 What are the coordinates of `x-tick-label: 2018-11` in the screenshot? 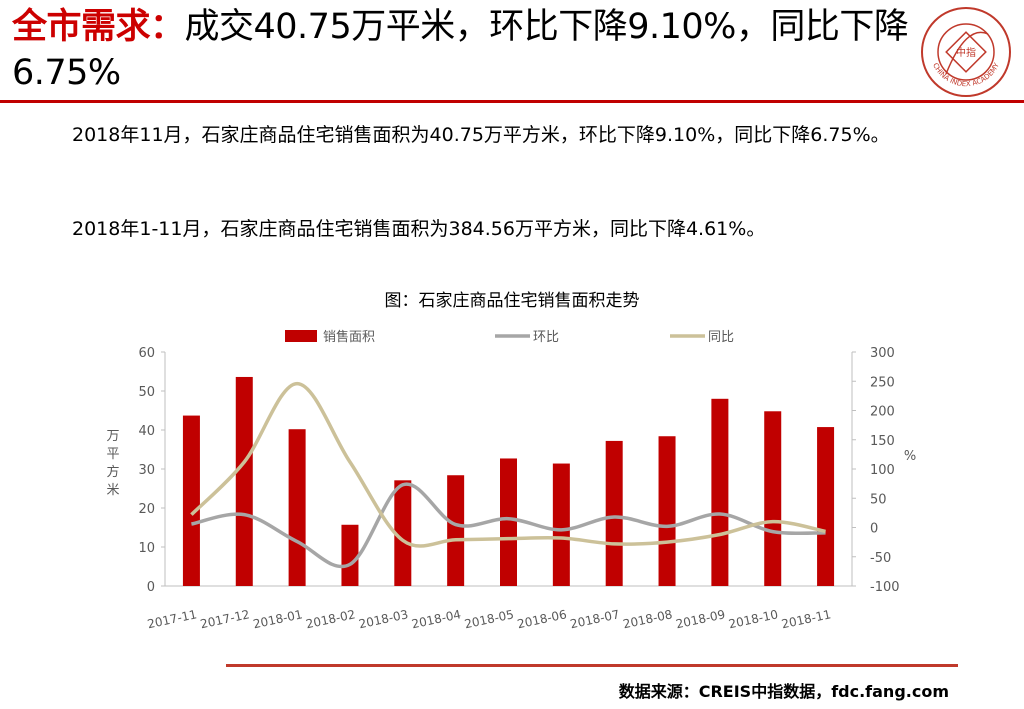 It's located at (806, 619).